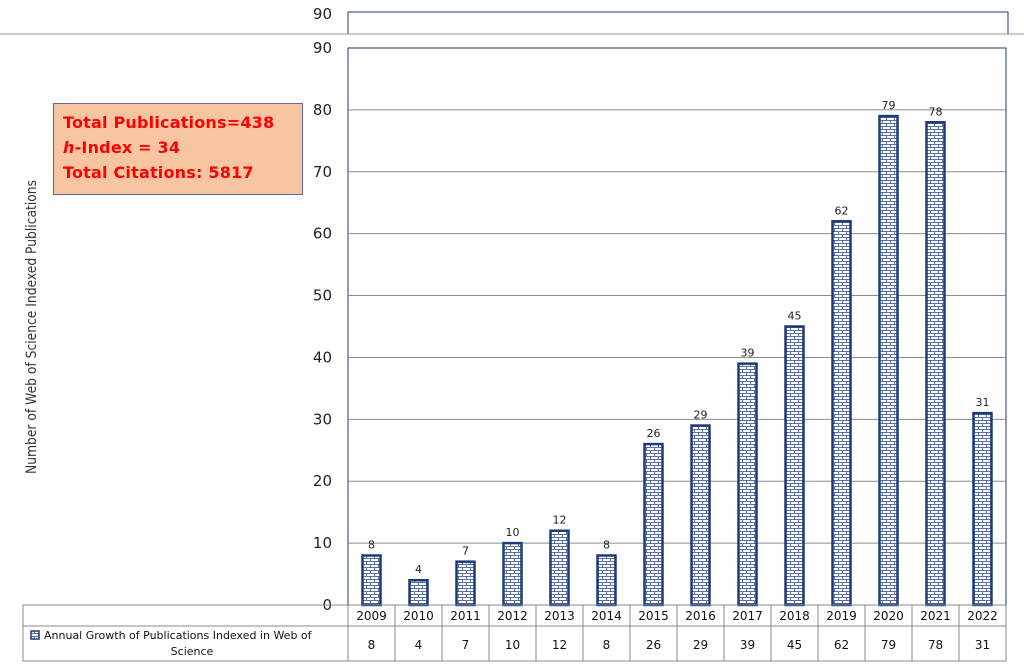 The height and width of the screenshot is (669, 1024). What do you see at coordinates (418, 616) in the screenshot?
I see `x-tick-label: 2010` at bounding box center [418, 616].